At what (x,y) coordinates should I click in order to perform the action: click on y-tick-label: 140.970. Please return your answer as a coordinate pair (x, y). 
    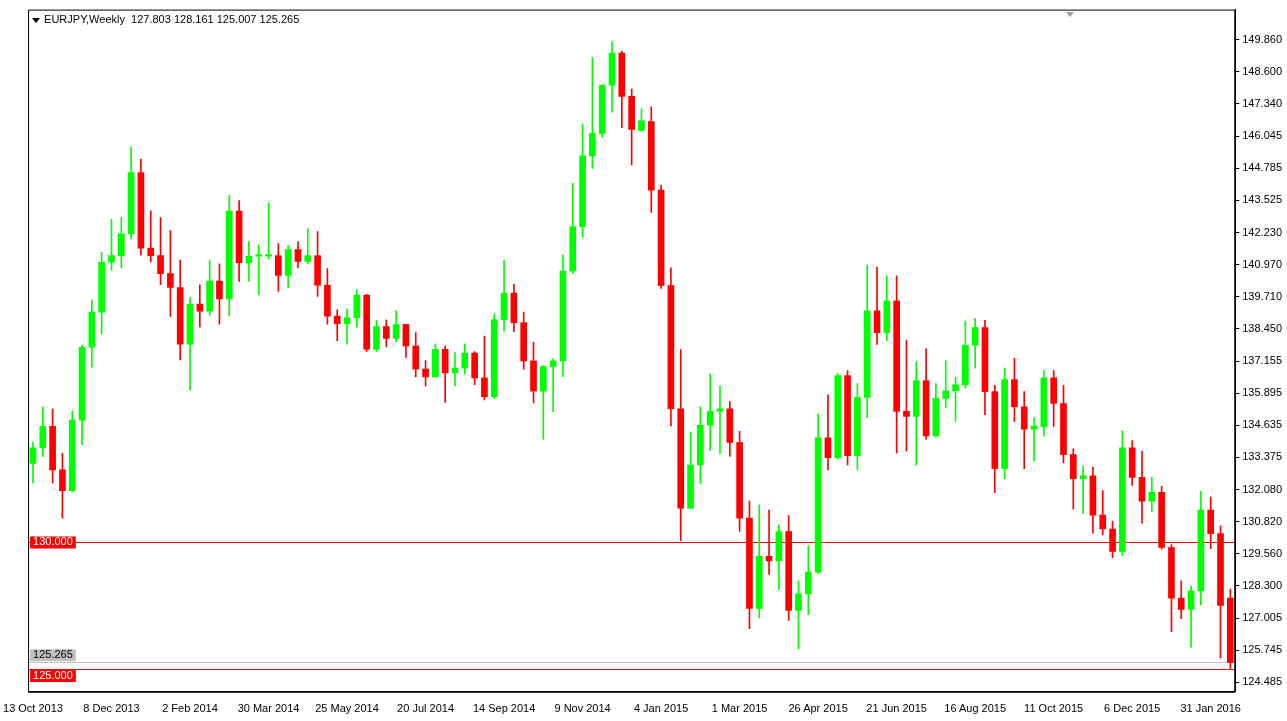
    Looking at the image, I should click on (1262, 263).